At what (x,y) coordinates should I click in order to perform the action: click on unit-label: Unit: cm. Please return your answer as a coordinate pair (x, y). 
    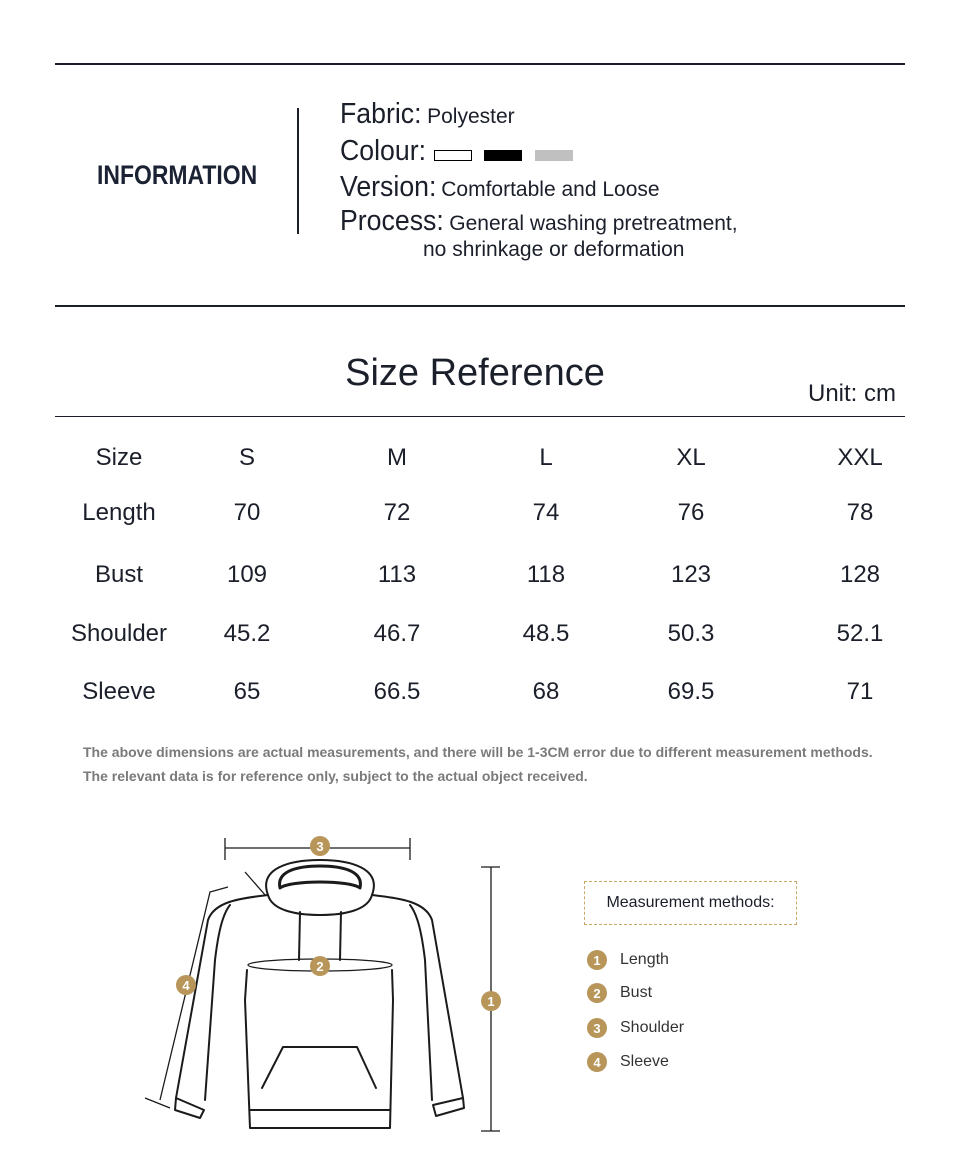
    Looking at the image, I should click on (851, 393).